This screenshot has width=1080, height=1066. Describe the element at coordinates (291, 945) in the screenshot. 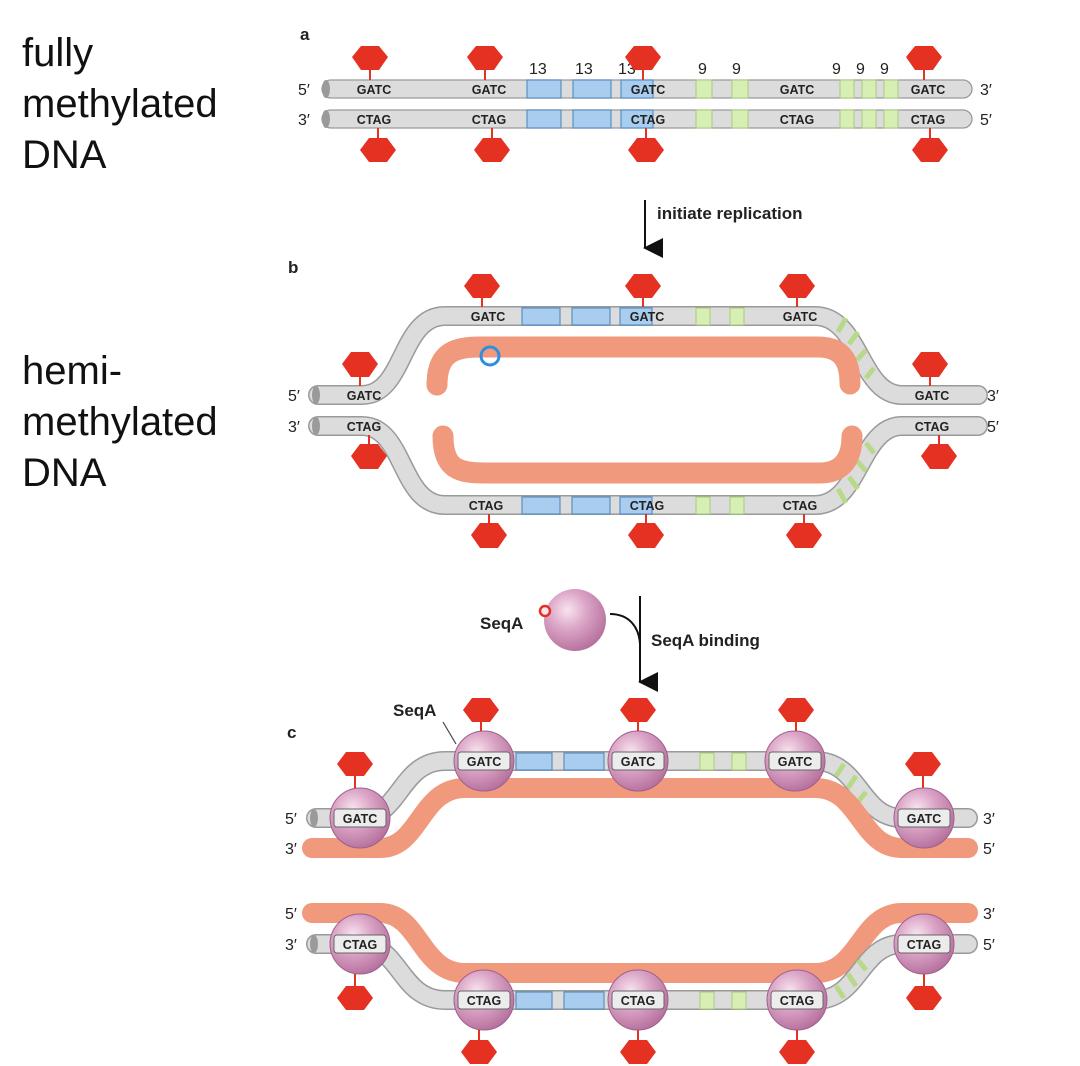

I see `c-lower-3prime: 3′` at that location.